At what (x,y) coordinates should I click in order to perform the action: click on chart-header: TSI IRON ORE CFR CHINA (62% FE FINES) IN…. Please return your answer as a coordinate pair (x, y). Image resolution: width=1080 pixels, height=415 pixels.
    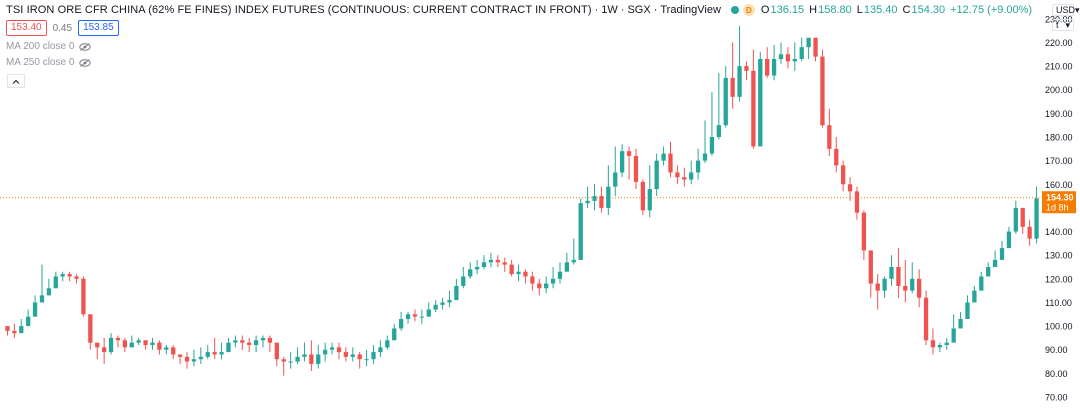
    Looking at the image, I should click on (521, 10).